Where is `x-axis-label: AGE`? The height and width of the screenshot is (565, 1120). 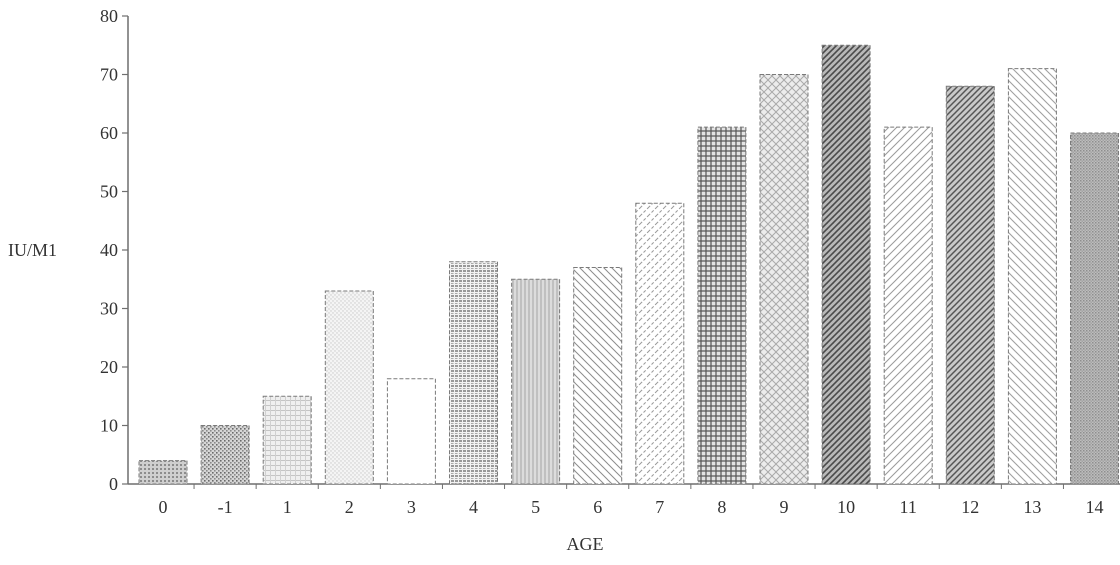
x-axis-label: AGE is located at coordinates (585, 544).